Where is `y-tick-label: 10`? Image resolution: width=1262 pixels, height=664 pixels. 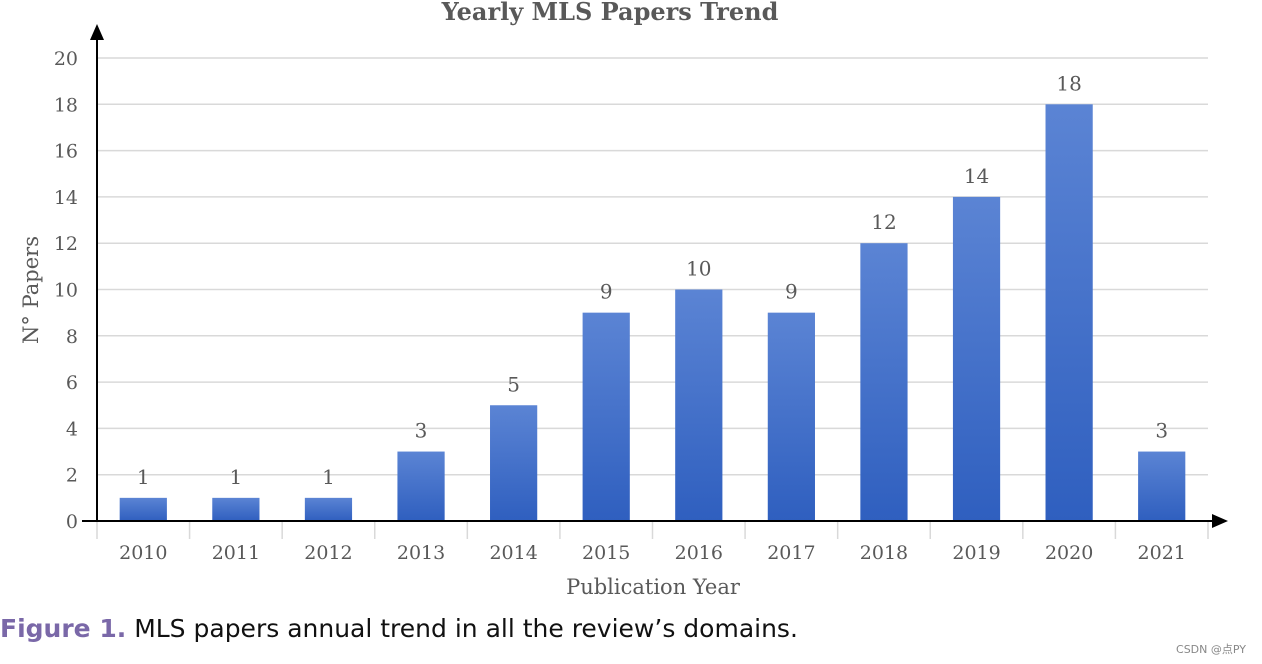 y-tick-label: 10 is located at coordinates (66, 291).